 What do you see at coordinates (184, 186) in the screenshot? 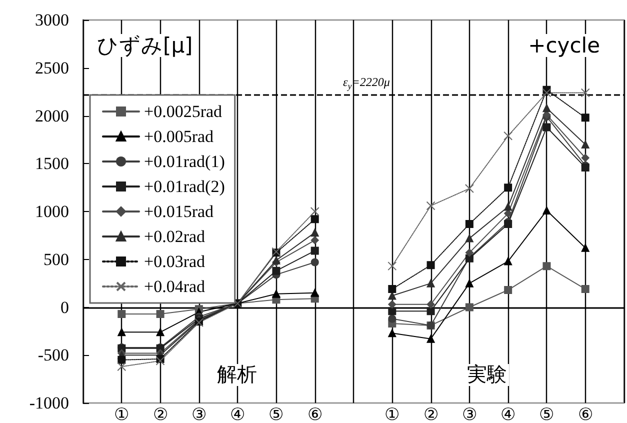
I see `legend-label: +0.01rad(2)` at bounding box center [184, 186].